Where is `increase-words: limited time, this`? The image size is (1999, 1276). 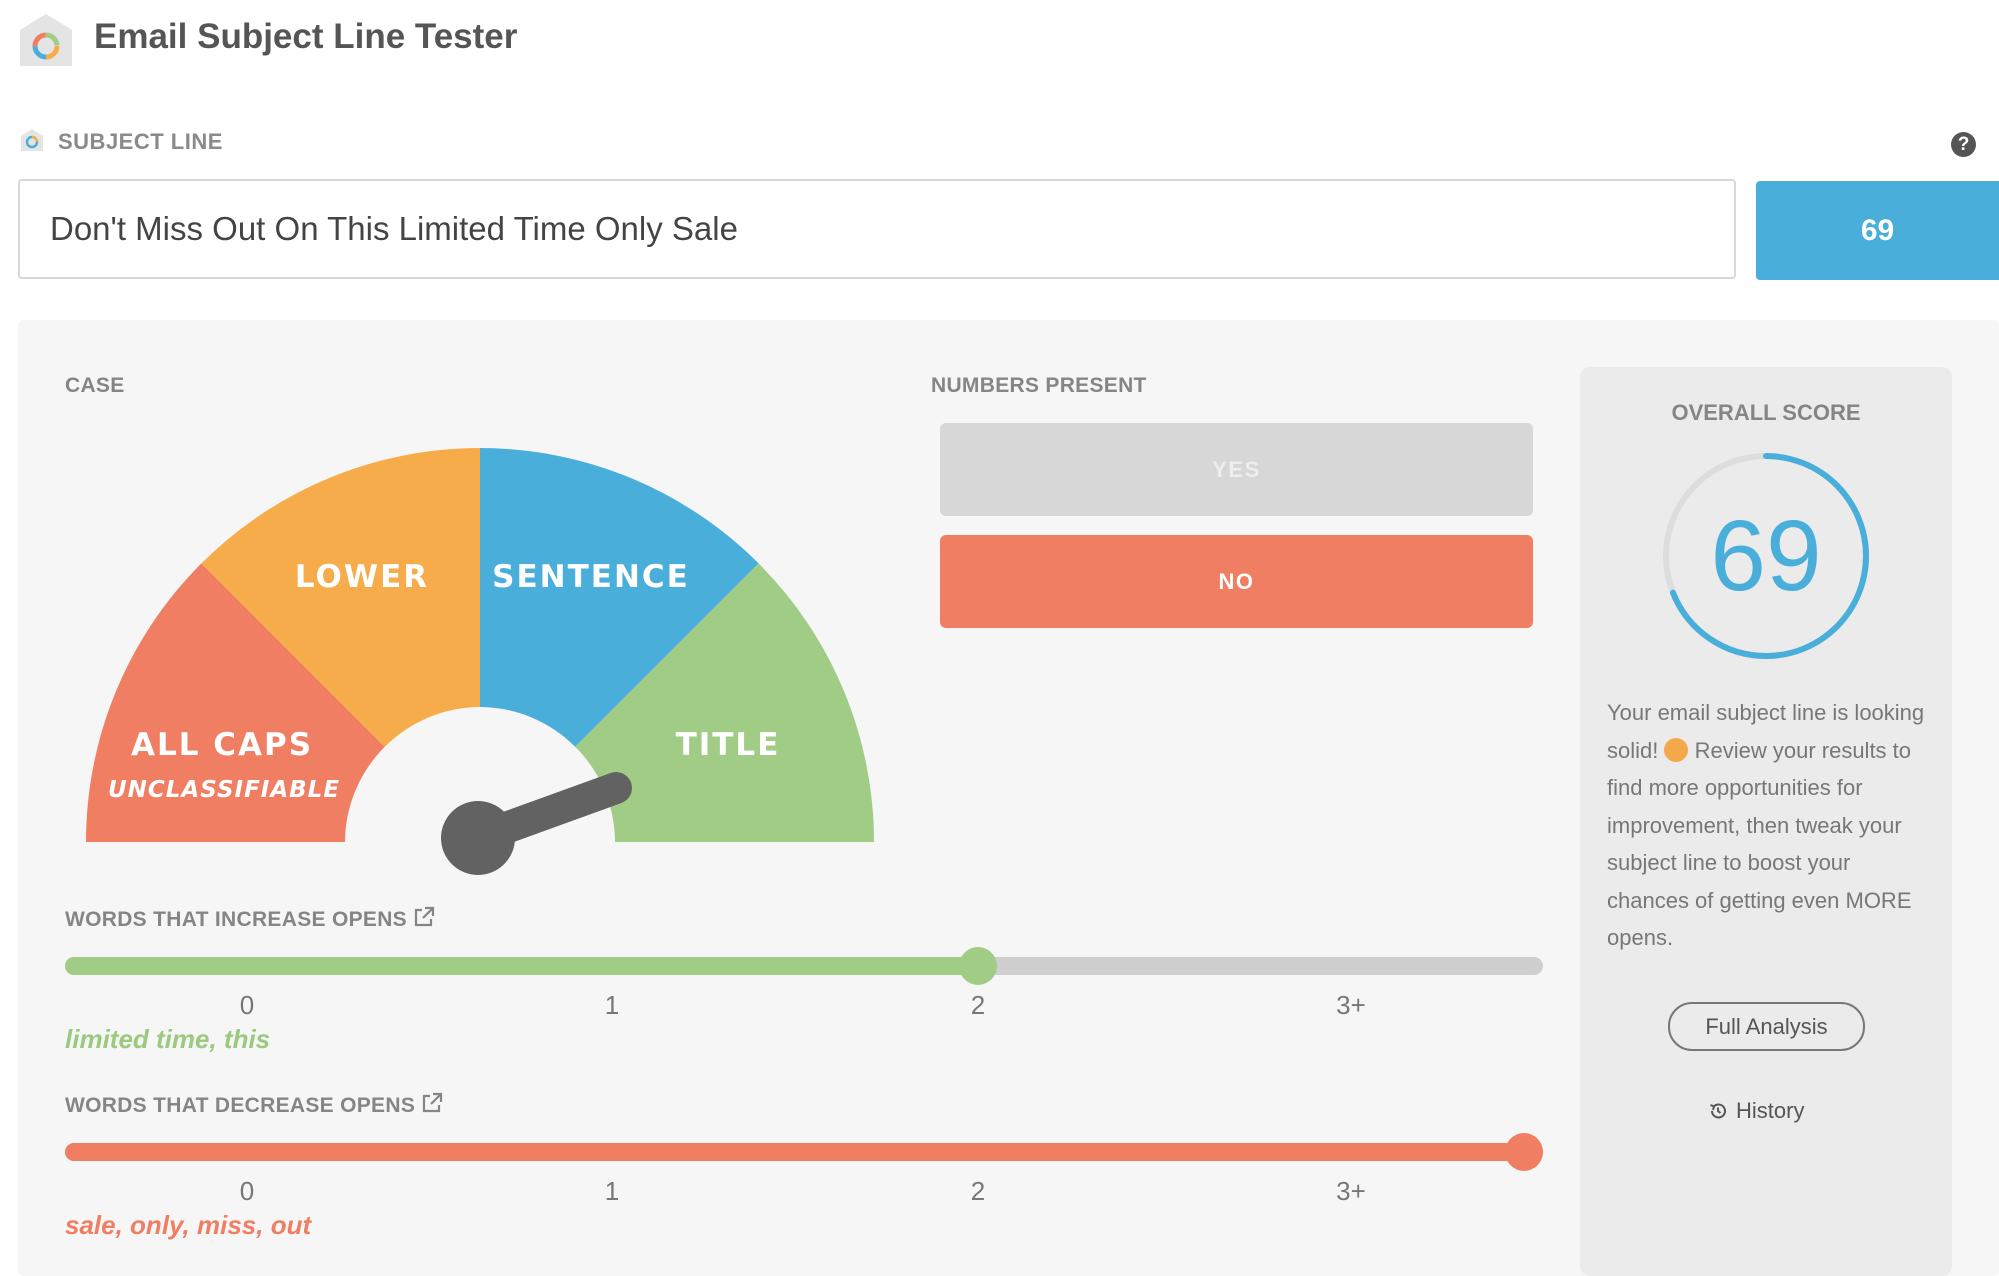 increase-words: limited time, this is located at coordinates (168, 1039).